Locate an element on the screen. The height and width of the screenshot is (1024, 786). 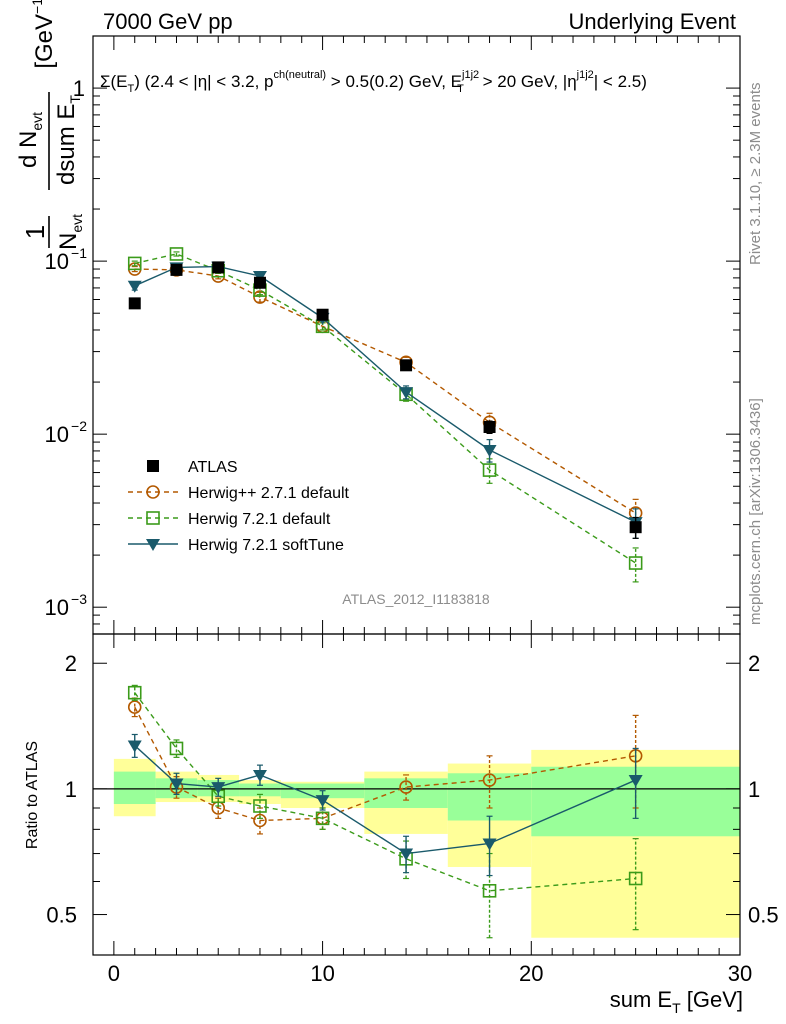
main-y-tick-exponent: −1 is located at coordinates (79, 253).